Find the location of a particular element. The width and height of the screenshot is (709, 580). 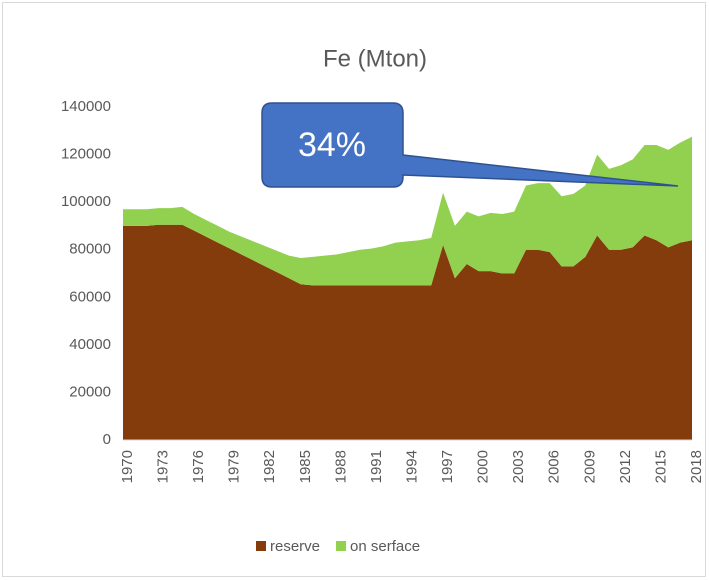

y-tick-label: 20000 is located at coordinates (90, 391).